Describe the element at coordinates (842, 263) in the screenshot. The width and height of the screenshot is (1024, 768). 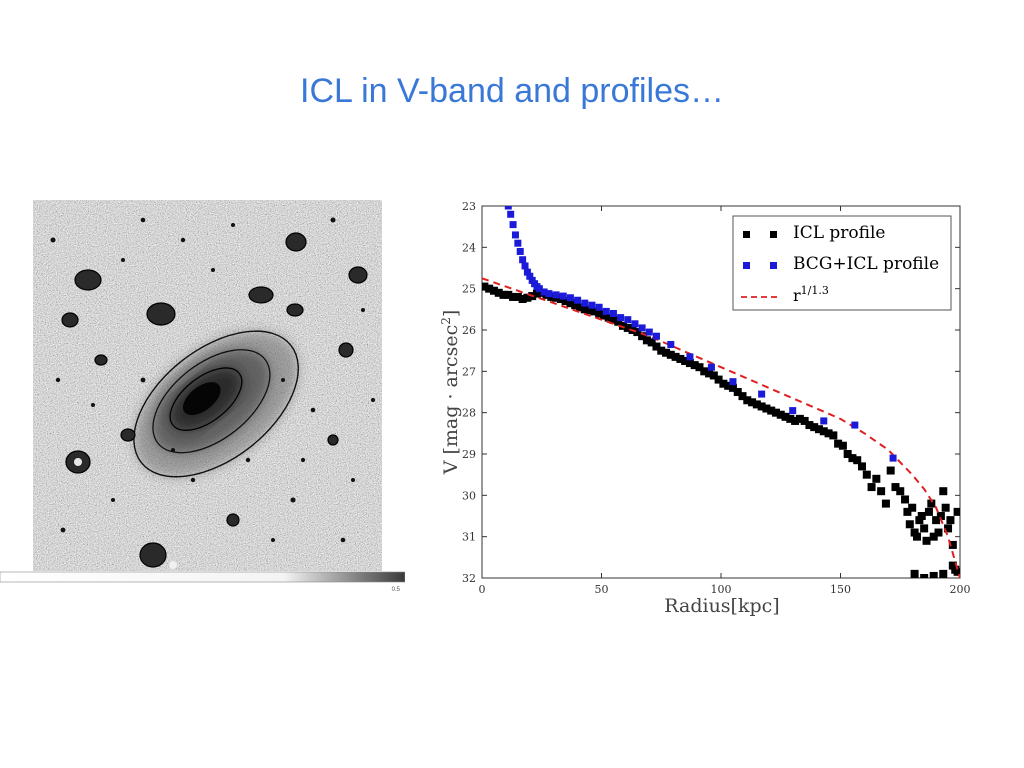
I see `legend: ICL profile BCG+ICL profile r1/1.3` at that location.